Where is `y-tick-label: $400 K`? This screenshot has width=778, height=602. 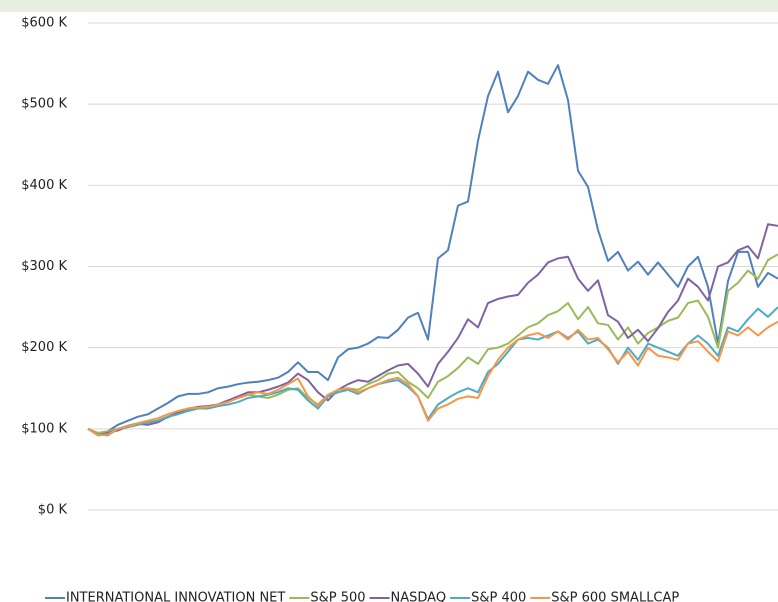 y-tick-label: $400 K is located at coordinates (44, 185).